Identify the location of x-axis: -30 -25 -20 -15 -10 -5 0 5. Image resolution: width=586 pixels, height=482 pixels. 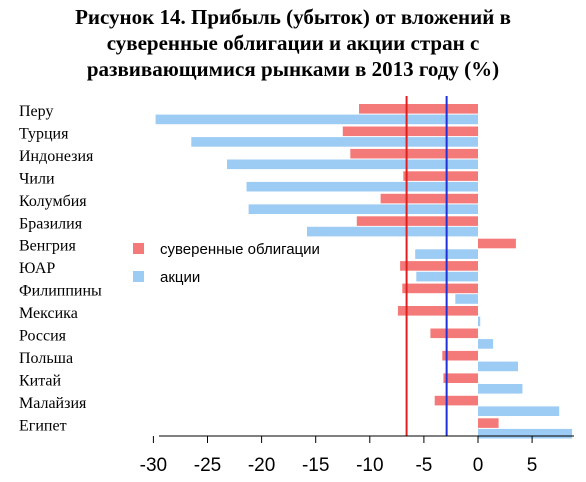
(357, 455).